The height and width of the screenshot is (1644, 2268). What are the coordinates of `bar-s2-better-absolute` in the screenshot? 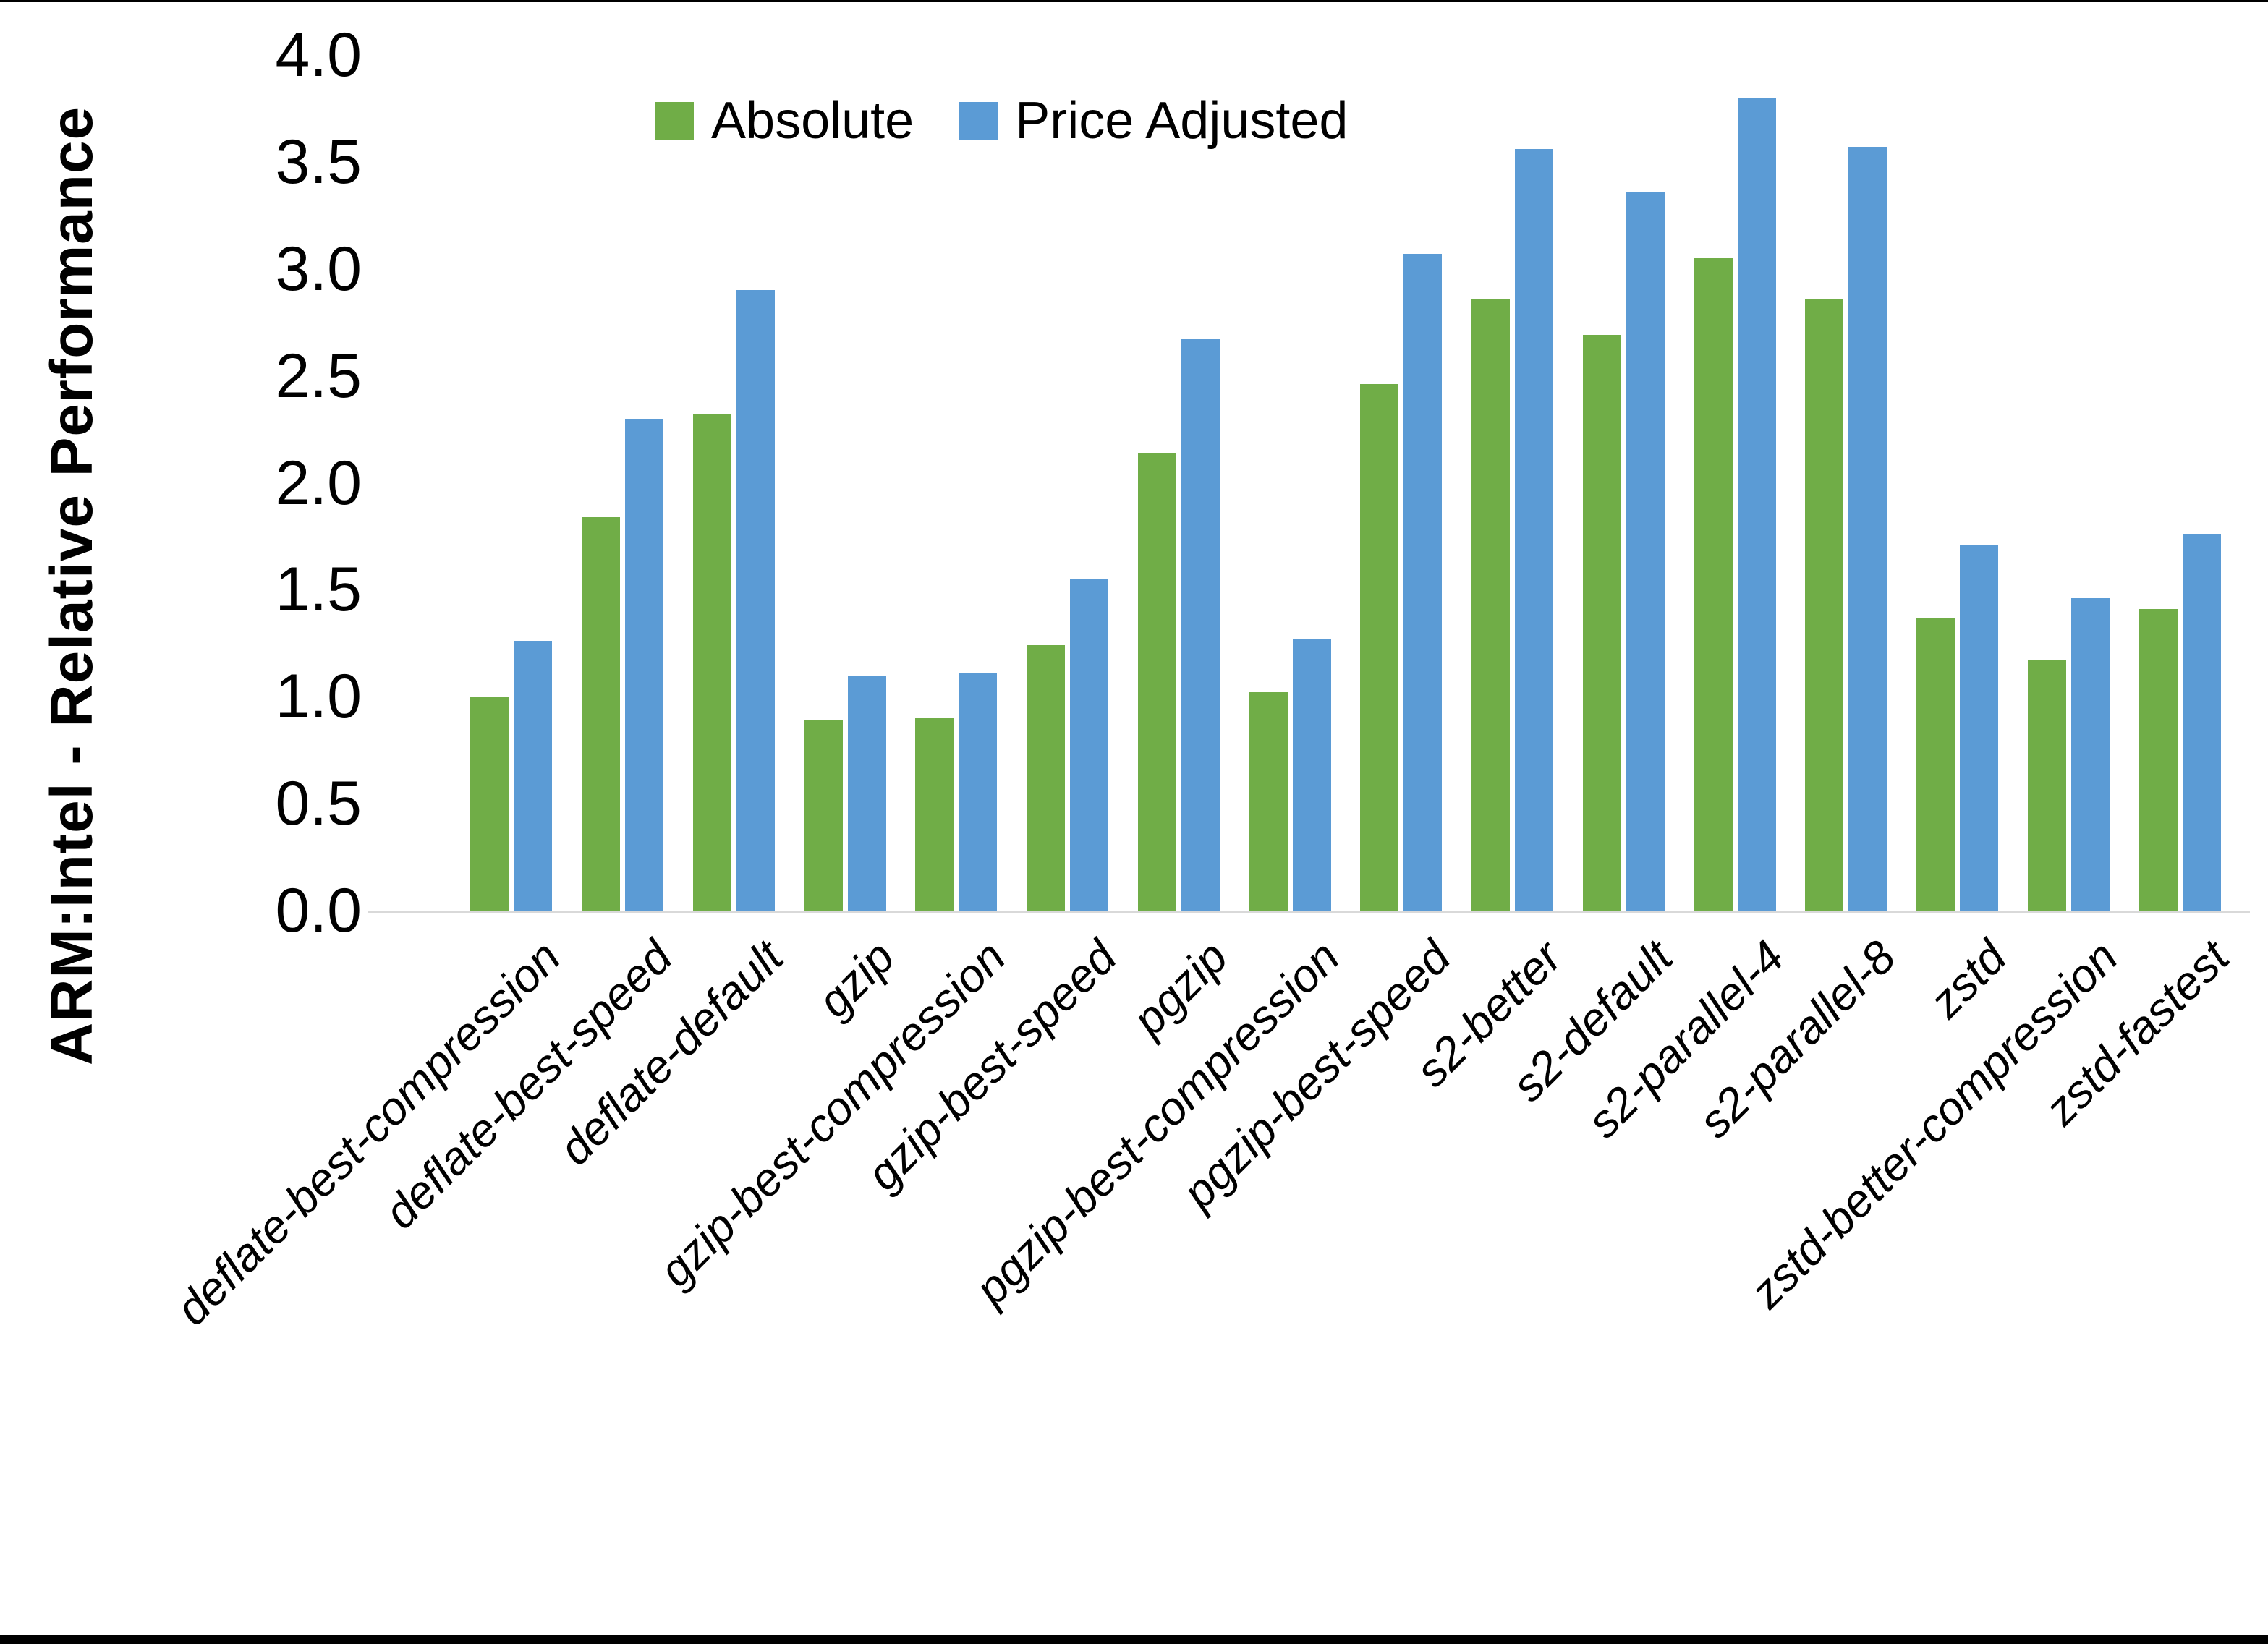 It's located at (1491, 605).